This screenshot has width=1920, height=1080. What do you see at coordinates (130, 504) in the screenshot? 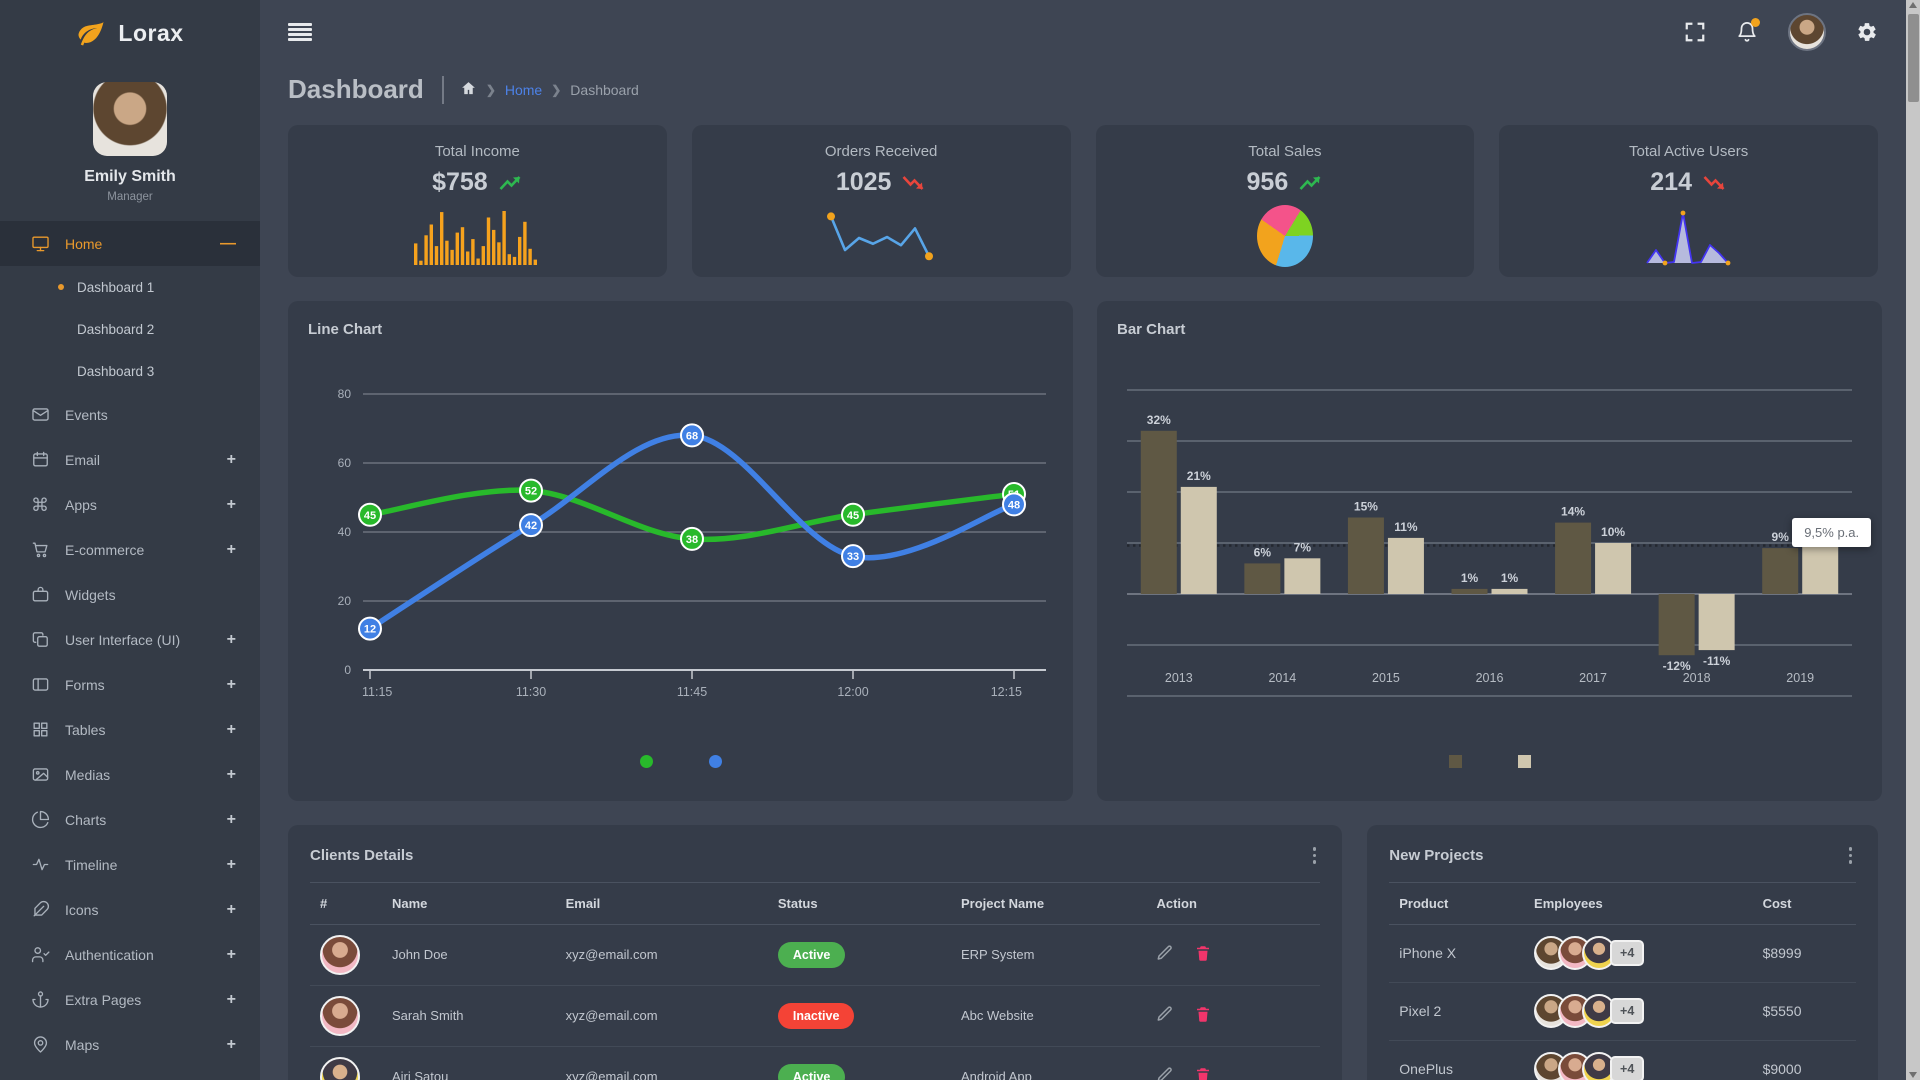
I see `sidebar-item-apps: ⌘ Apps +` at bounding box center [130, 504].